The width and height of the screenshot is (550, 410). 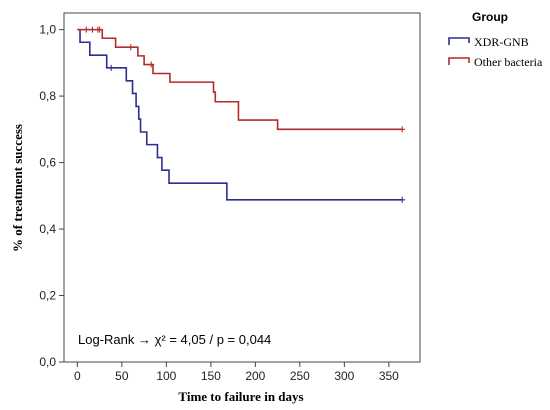 What do you see at coordinates (240, 79) in the screenshot?
I see `series-line-other-bacteria` at bounding box center [240, 79].